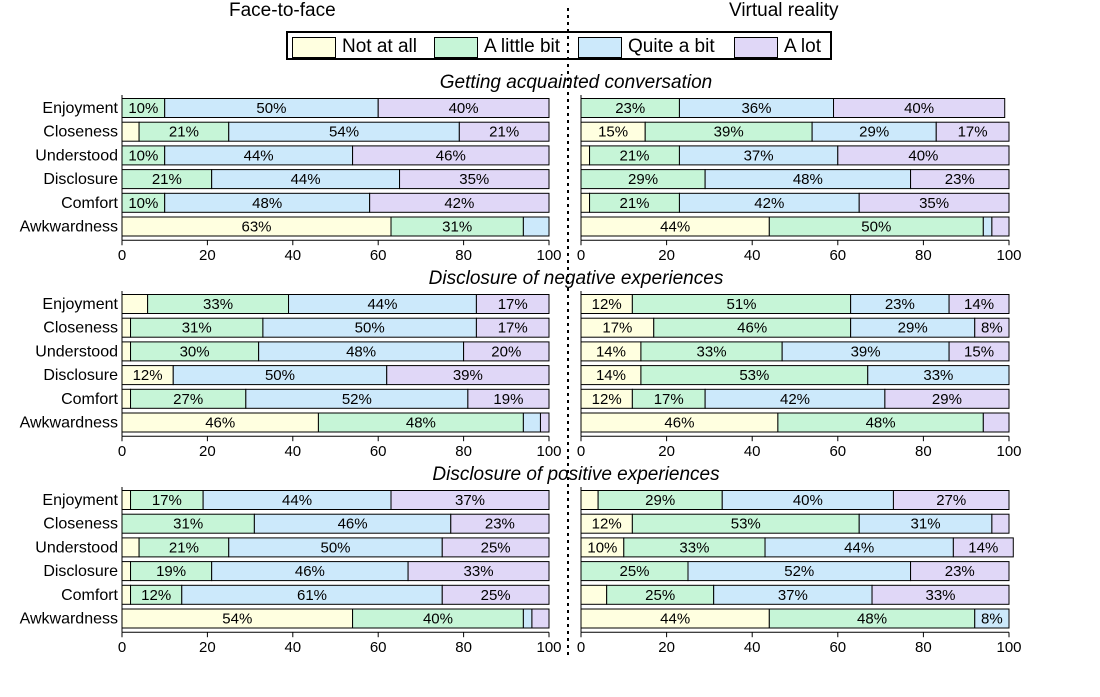  I want to click on panel-2-right-enjoyment-not-at-all-label: 12%, so click(607, 304).